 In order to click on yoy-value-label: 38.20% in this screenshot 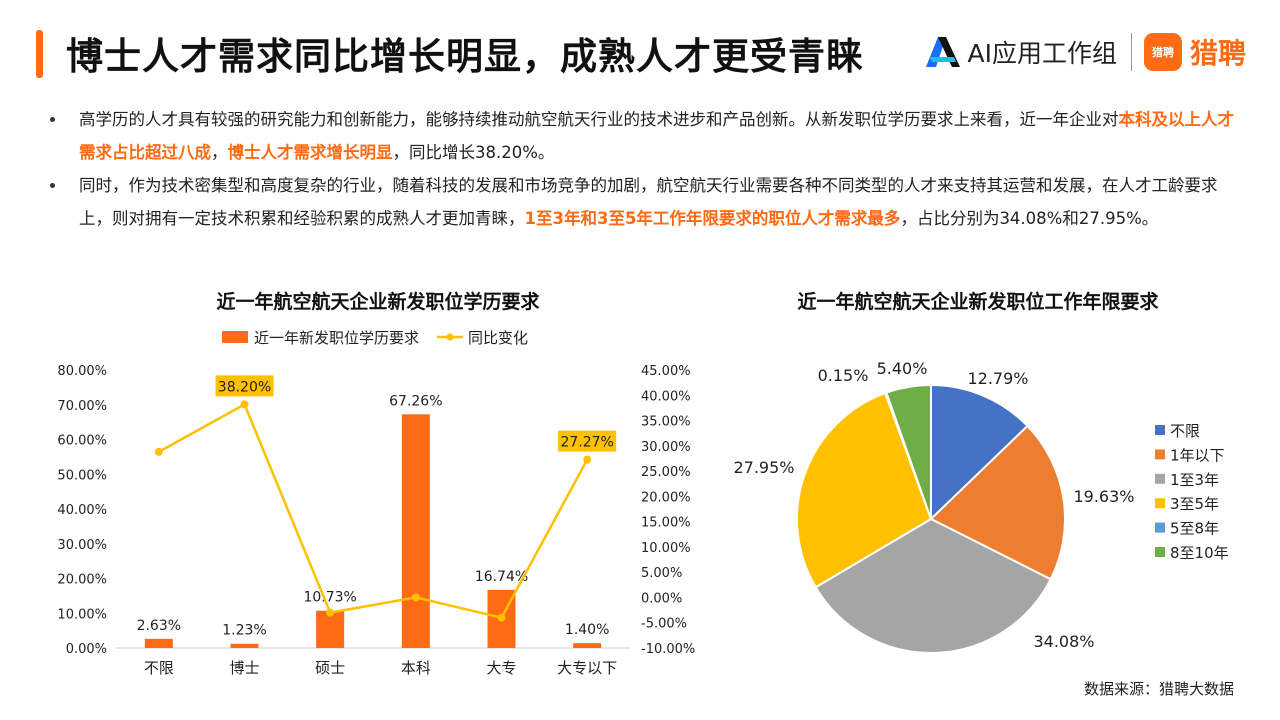, I will do `click(244, 387)`.